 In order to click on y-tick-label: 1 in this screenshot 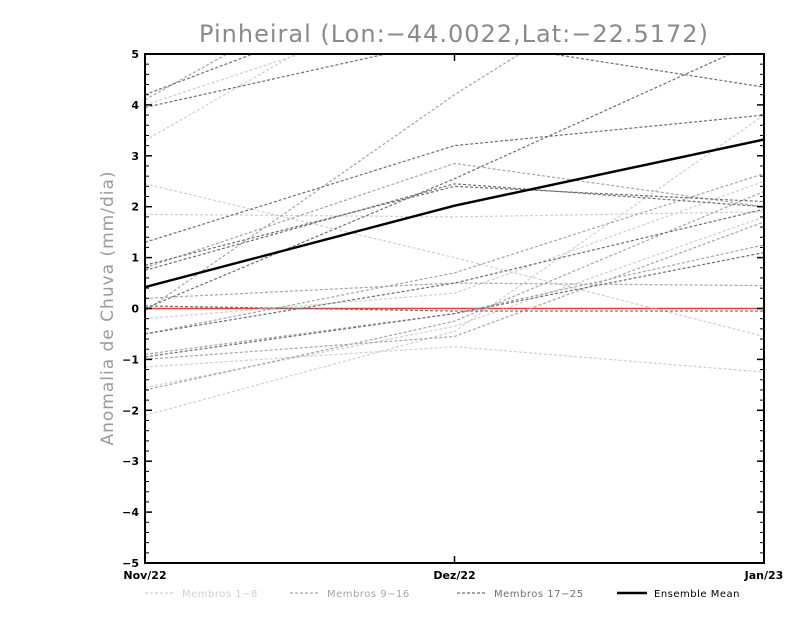, I will do `click(135, 258)`.